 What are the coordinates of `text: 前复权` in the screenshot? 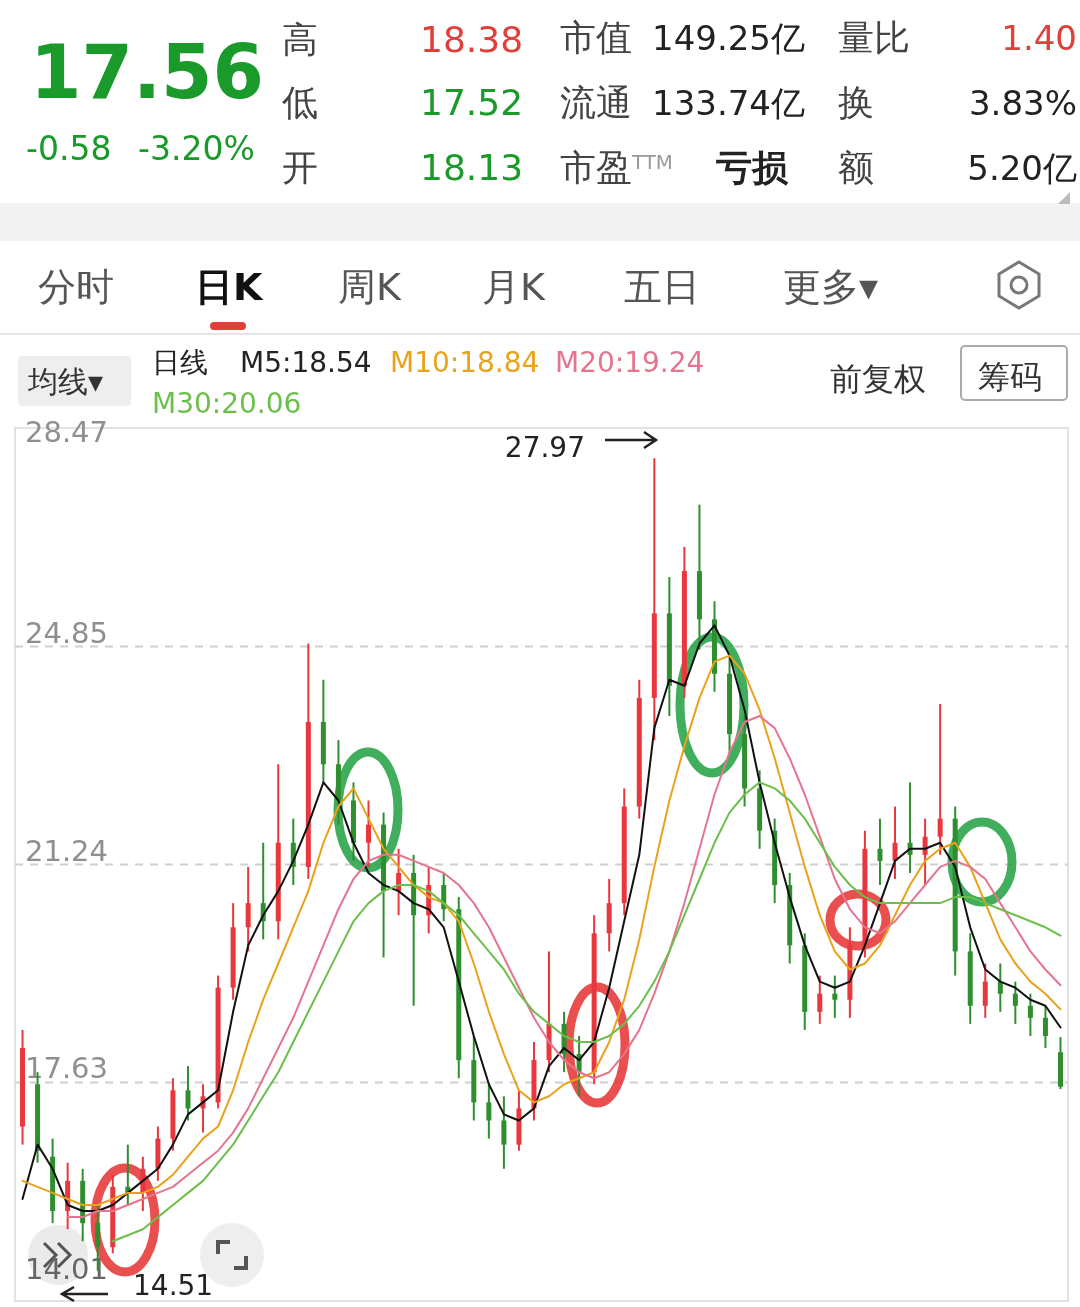 It's located at (878, 379).